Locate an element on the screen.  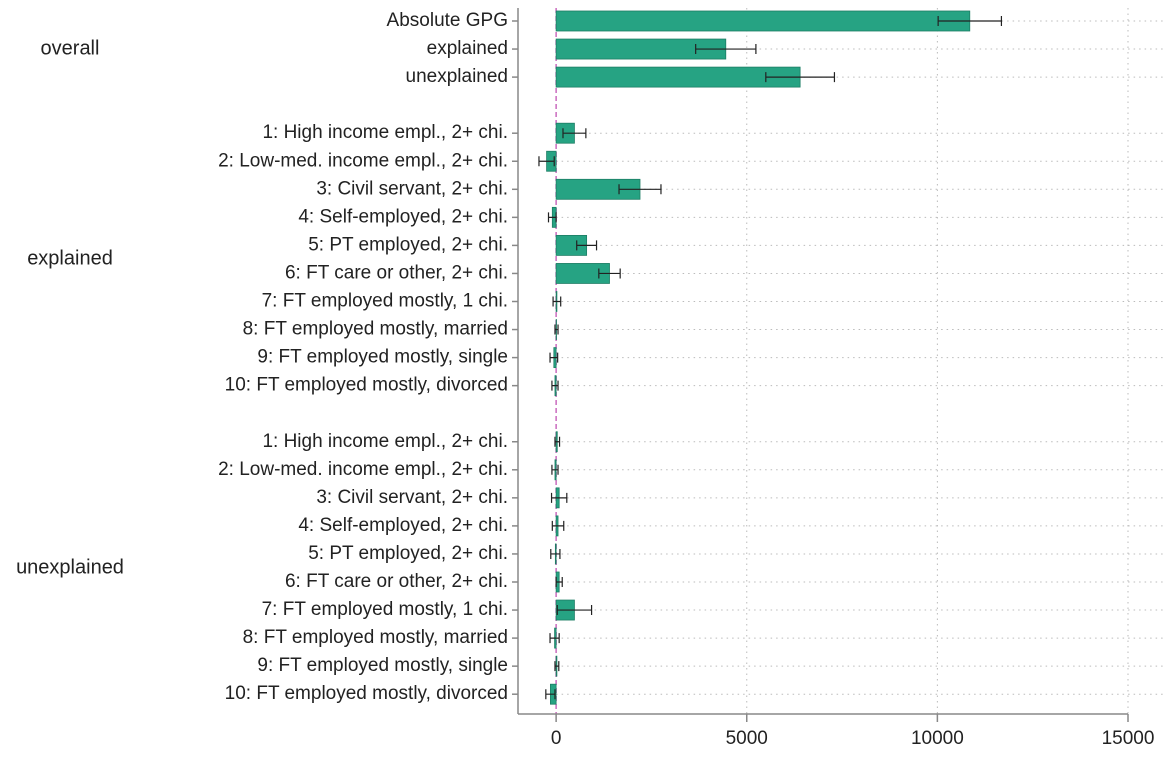
x-tick-label: 15000 is located at coordinates (1128, 738).